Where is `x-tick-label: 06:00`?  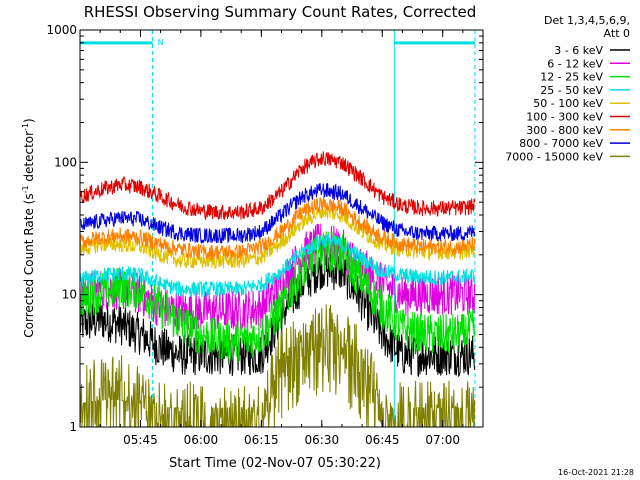 x-tick-label: 06:00 is located at coordinates (201, 440).